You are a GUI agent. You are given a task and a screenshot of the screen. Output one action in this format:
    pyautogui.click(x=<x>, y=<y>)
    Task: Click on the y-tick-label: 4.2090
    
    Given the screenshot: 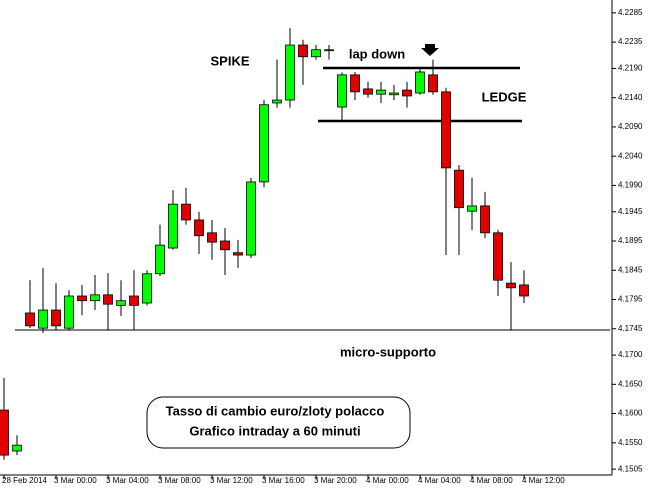 What is the action you would take?
    pyautogui.click(x=630, y=126)
    